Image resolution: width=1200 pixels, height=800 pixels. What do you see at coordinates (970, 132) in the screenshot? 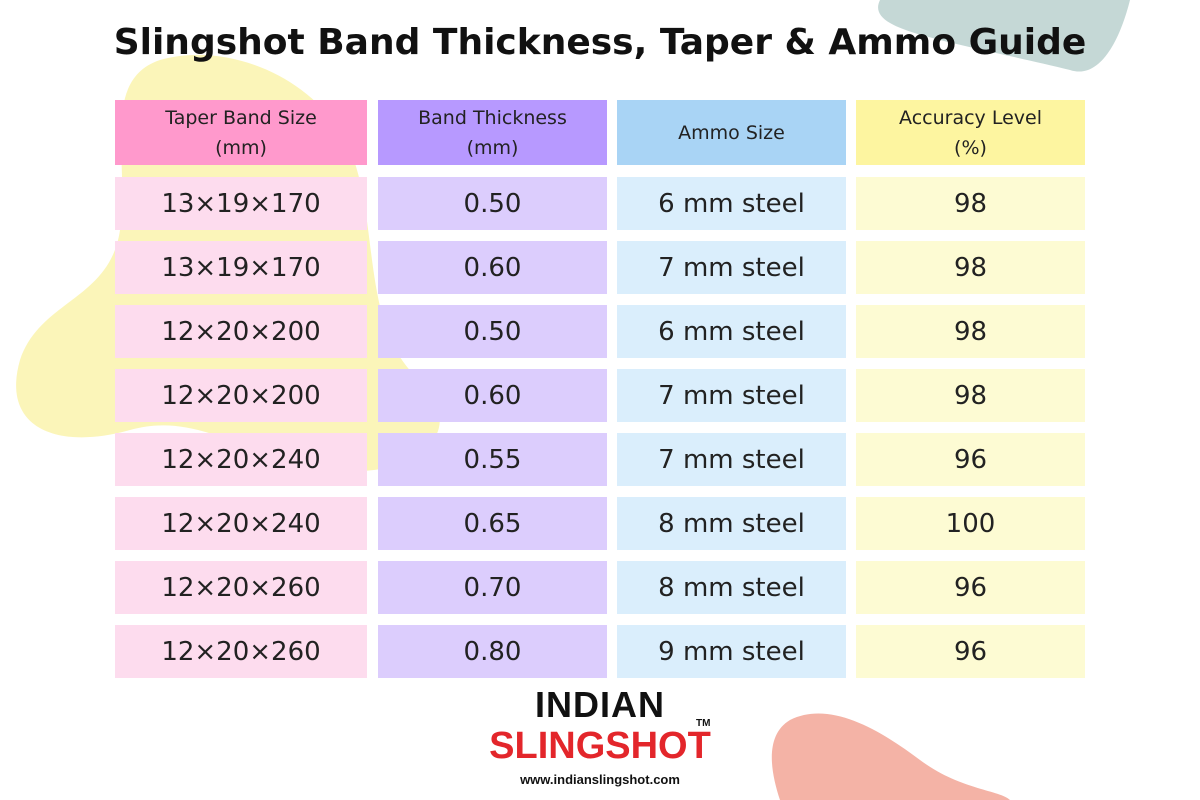
I see `header-cell: Accuracy Level (%)` at bounding box center [970, 132].